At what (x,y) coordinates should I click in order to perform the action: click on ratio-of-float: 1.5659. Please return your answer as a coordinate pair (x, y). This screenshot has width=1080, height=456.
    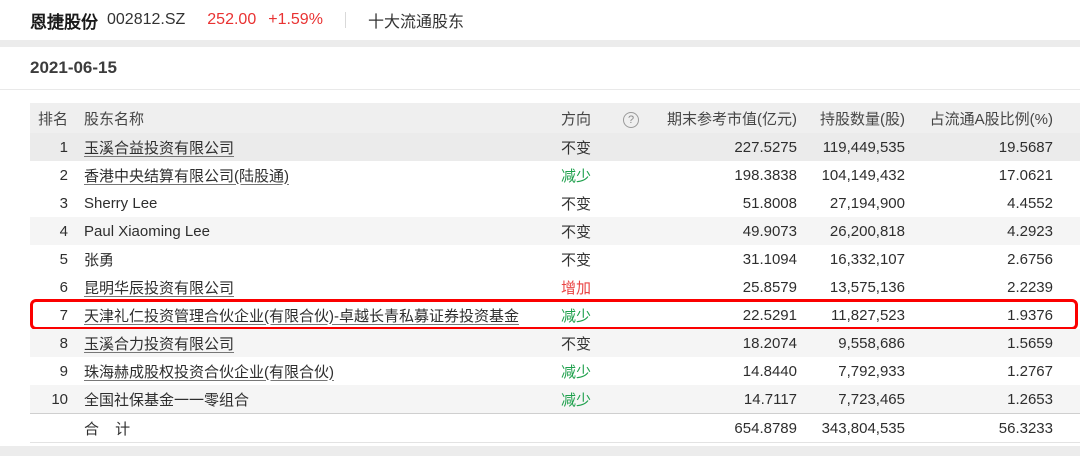
    Looking at the image, I should click on (1030, 343).